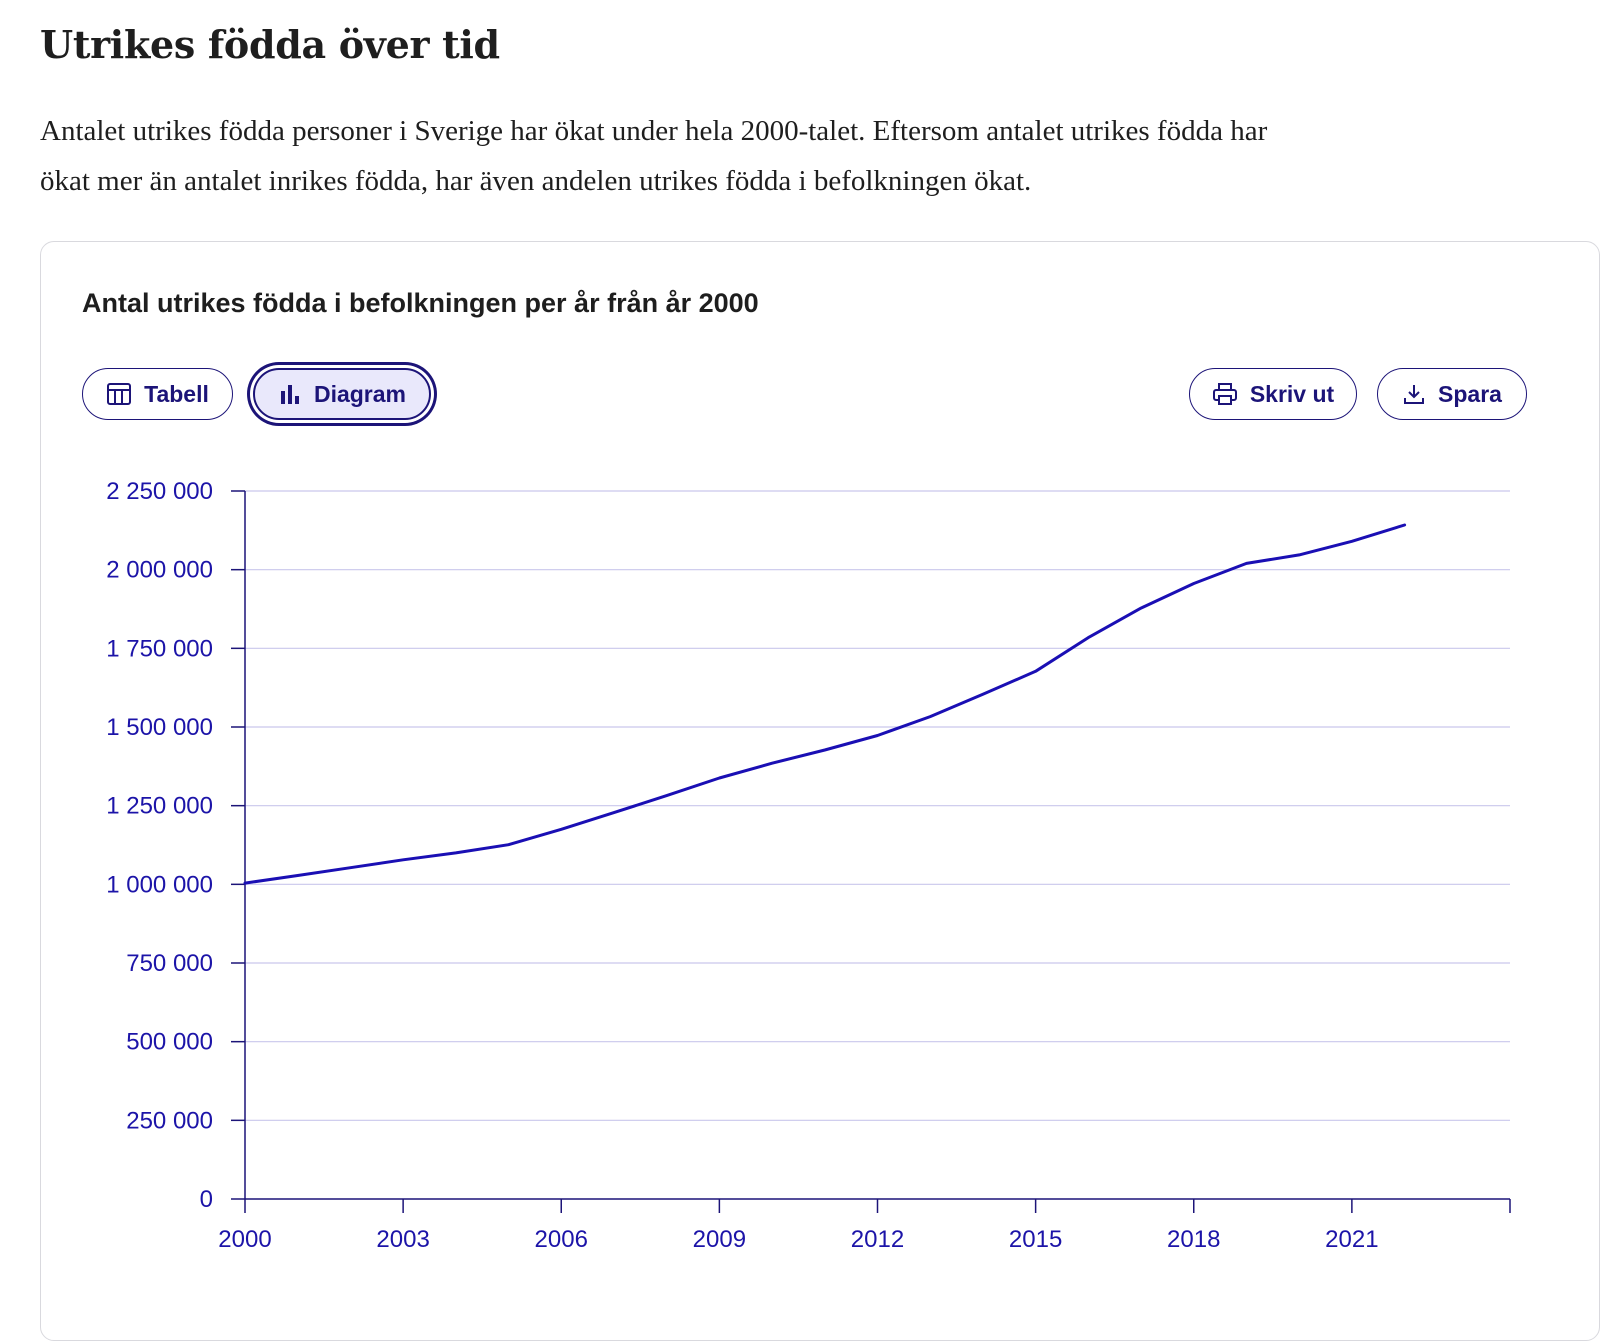 Image resolution: width=1600 pixels, height=1341 pixels. Describe the element at coordinates (169, 1042) in the screenshot. I see `y-tick-label: 500 000` at that location.